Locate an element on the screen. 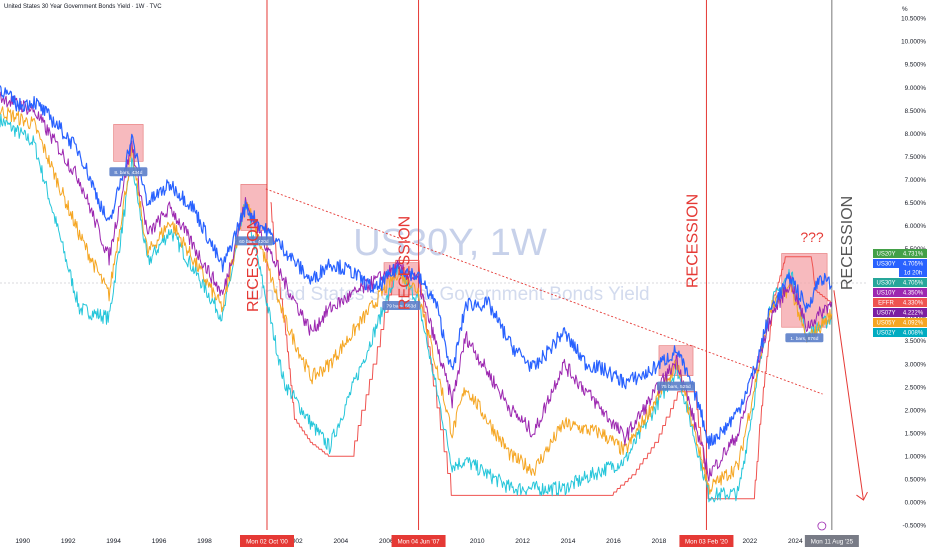 This screenshot has height=550, width=932. forecast-arrow is located at coordinates (848, 395).